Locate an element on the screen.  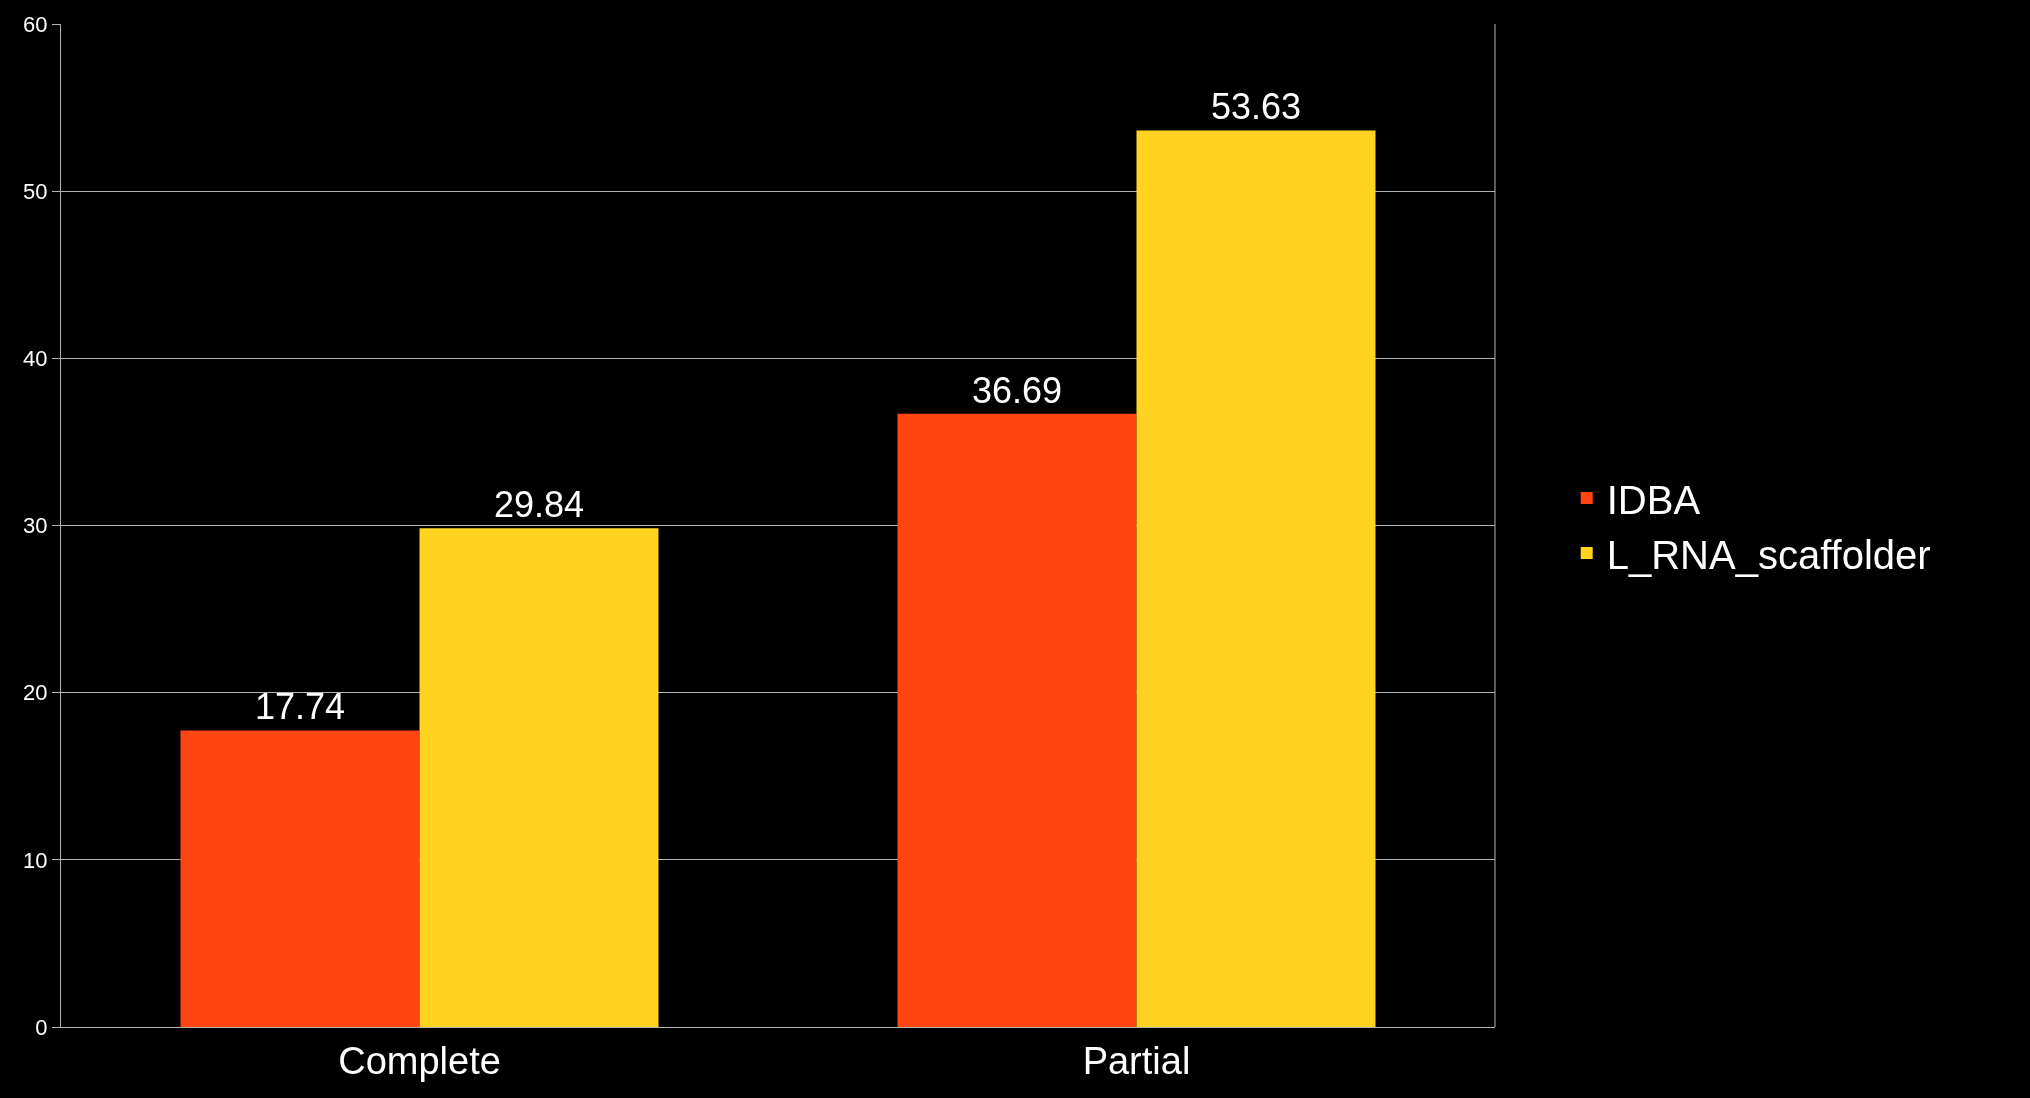
x-tick-label: Partial is located at coordinates (1136, 1060).